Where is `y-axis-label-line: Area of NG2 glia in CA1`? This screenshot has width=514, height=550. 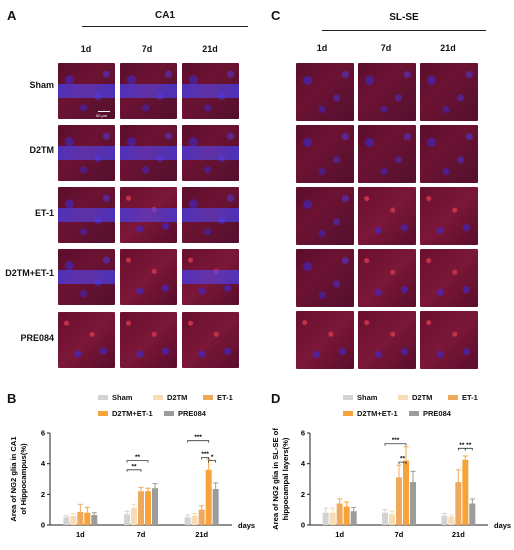
y-axis-label-line: Area of NG2 glia in CA1 is located at coordinates (13, 479).